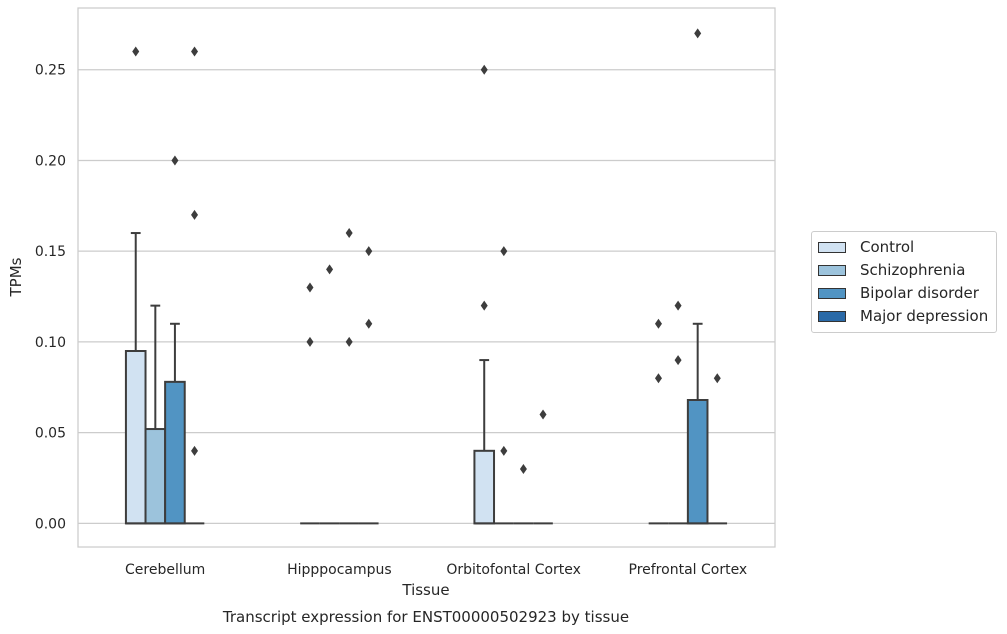 This screenshot has width=1007, height=634. What do you see at coordinates (688, 570) in the screenshot?
I see `x-tick-label: Prefrontal Cortex` at bounding box center [688, 570].